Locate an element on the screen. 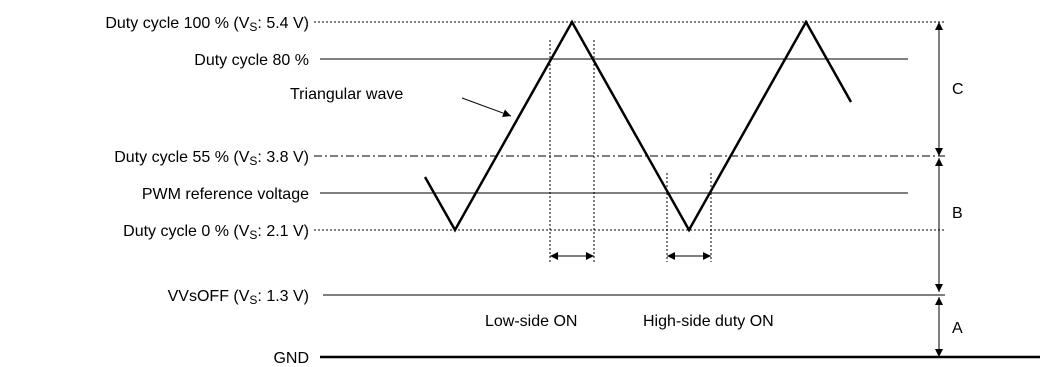 This screenshot has width=1043, height=367. high-side-duty-on-label: High-side duty ON is located at coordinates (708, 321).